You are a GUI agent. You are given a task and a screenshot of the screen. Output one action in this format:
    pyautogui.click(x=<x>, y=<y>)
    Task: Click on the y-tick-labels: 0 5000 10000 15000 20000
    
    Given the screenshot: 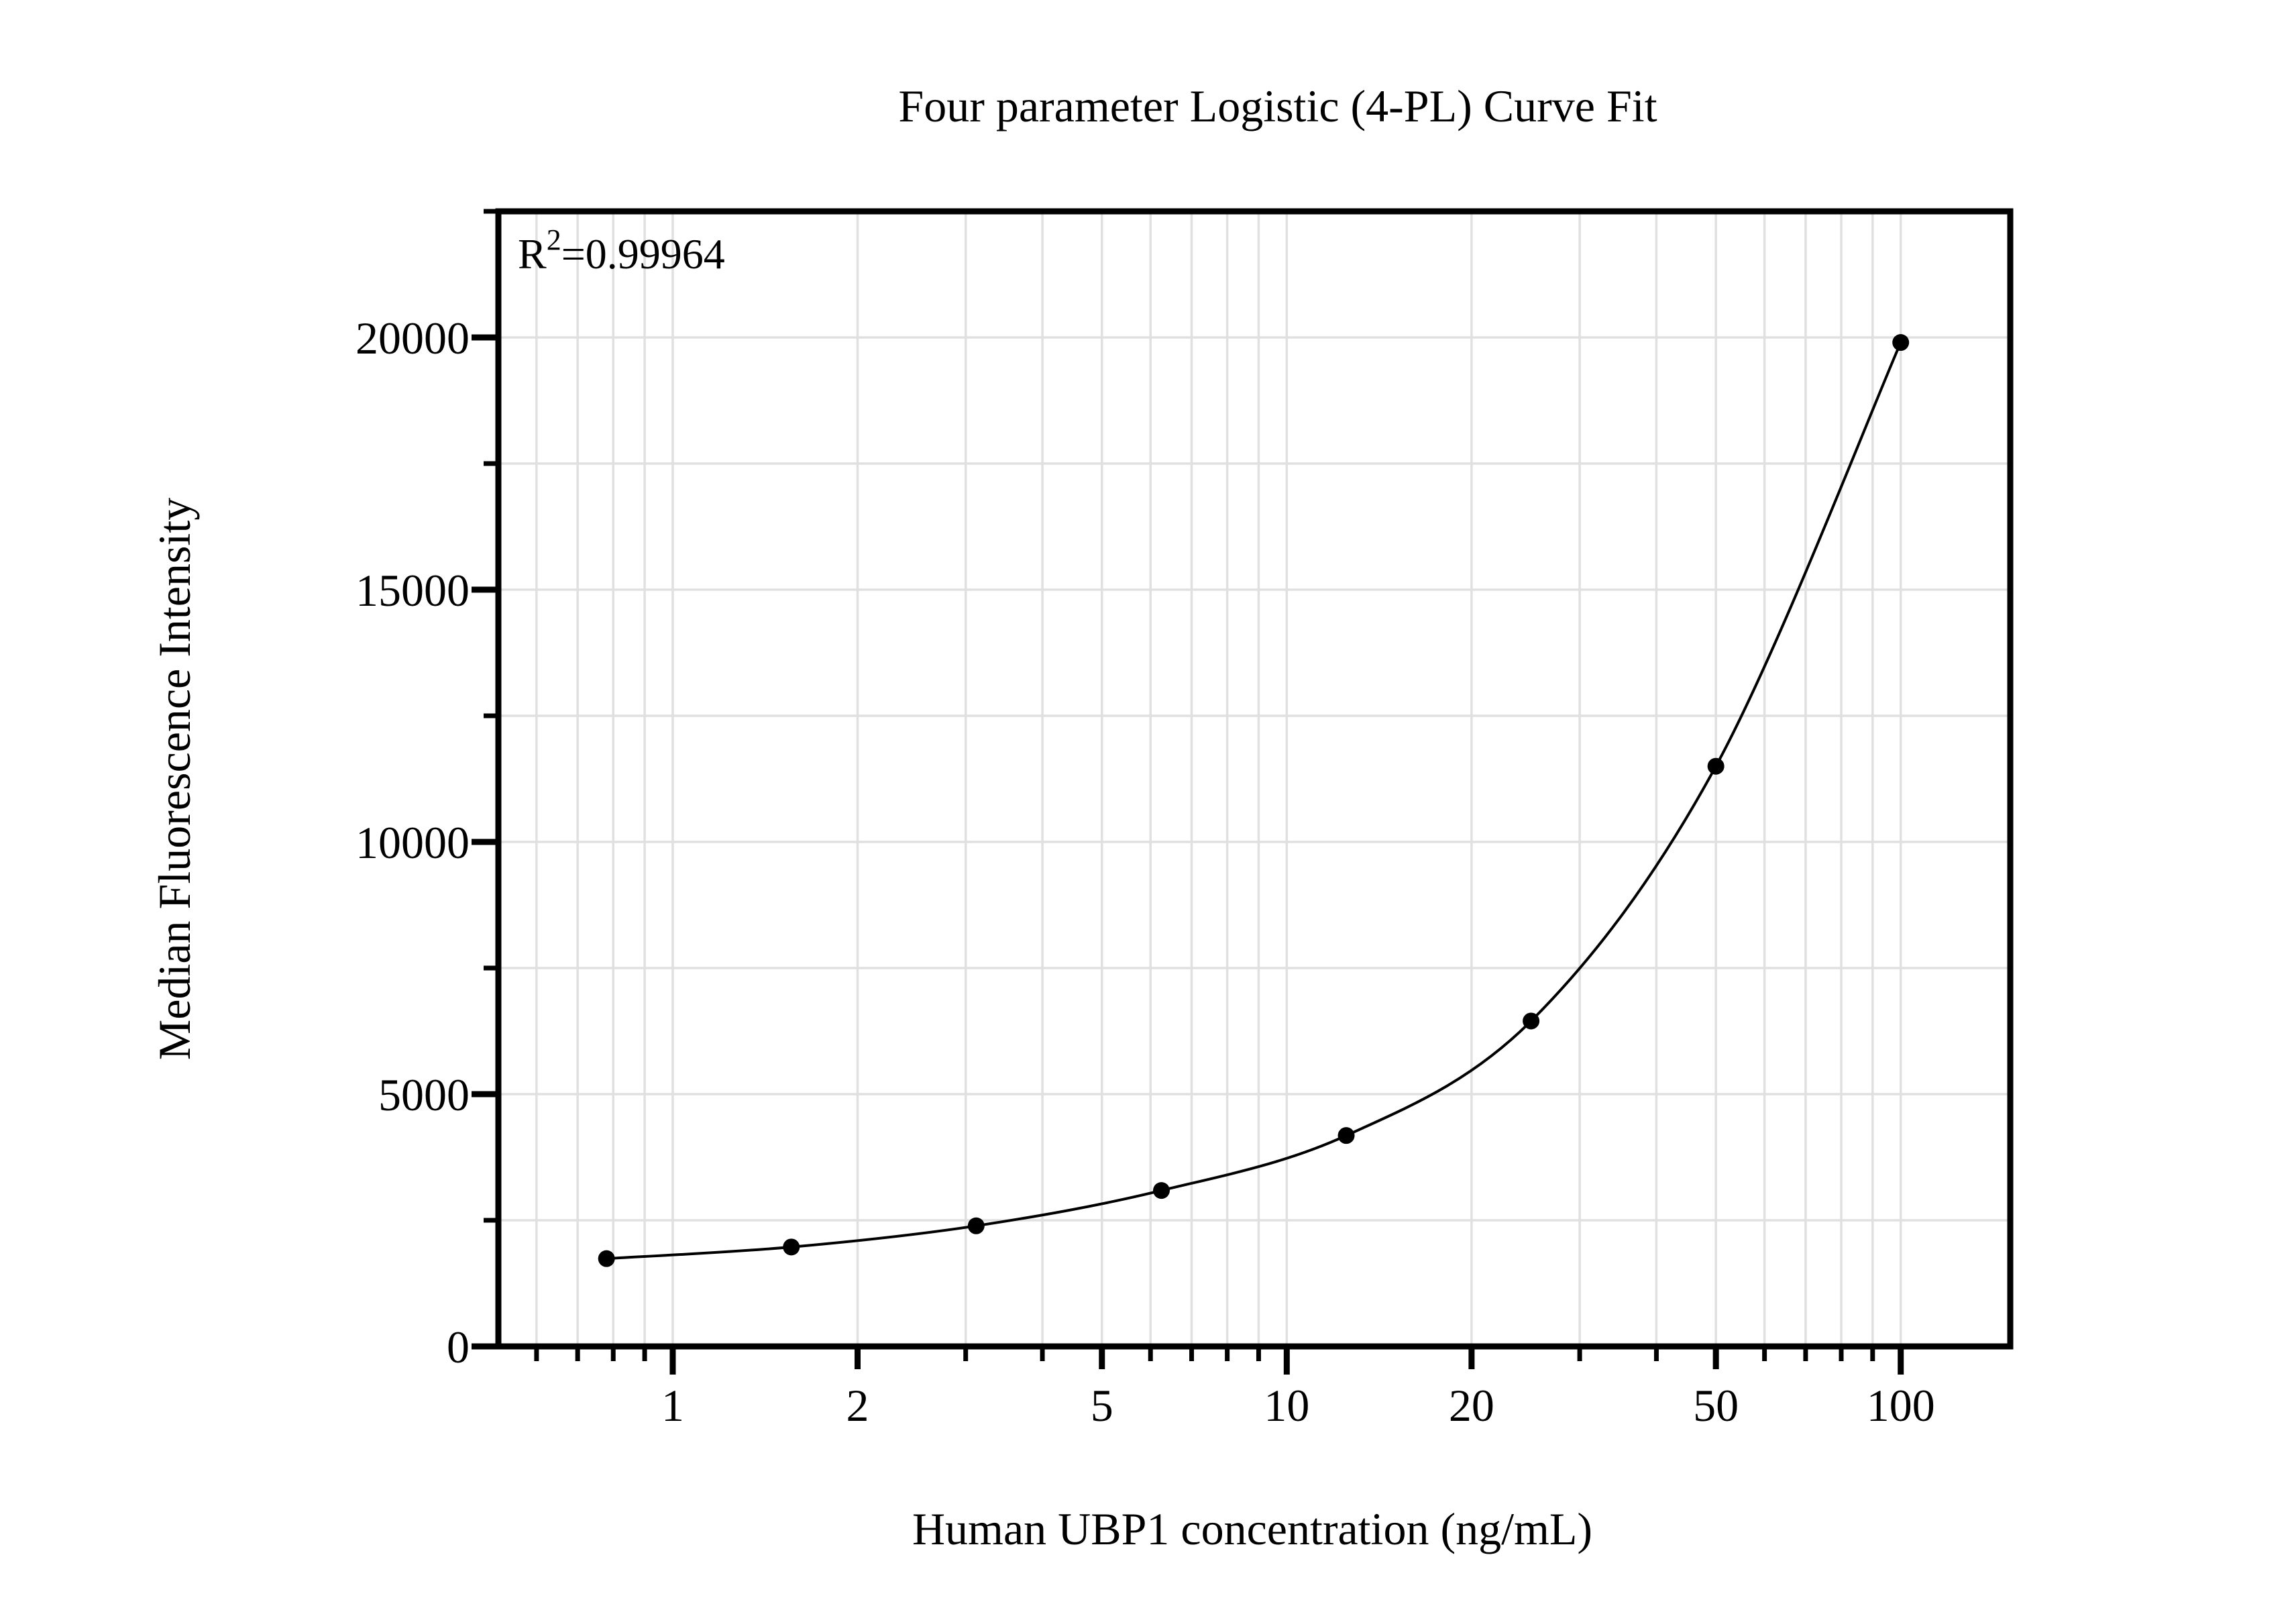 What is the action you would take?
    pyautogui.click(x=413, y=843)
    